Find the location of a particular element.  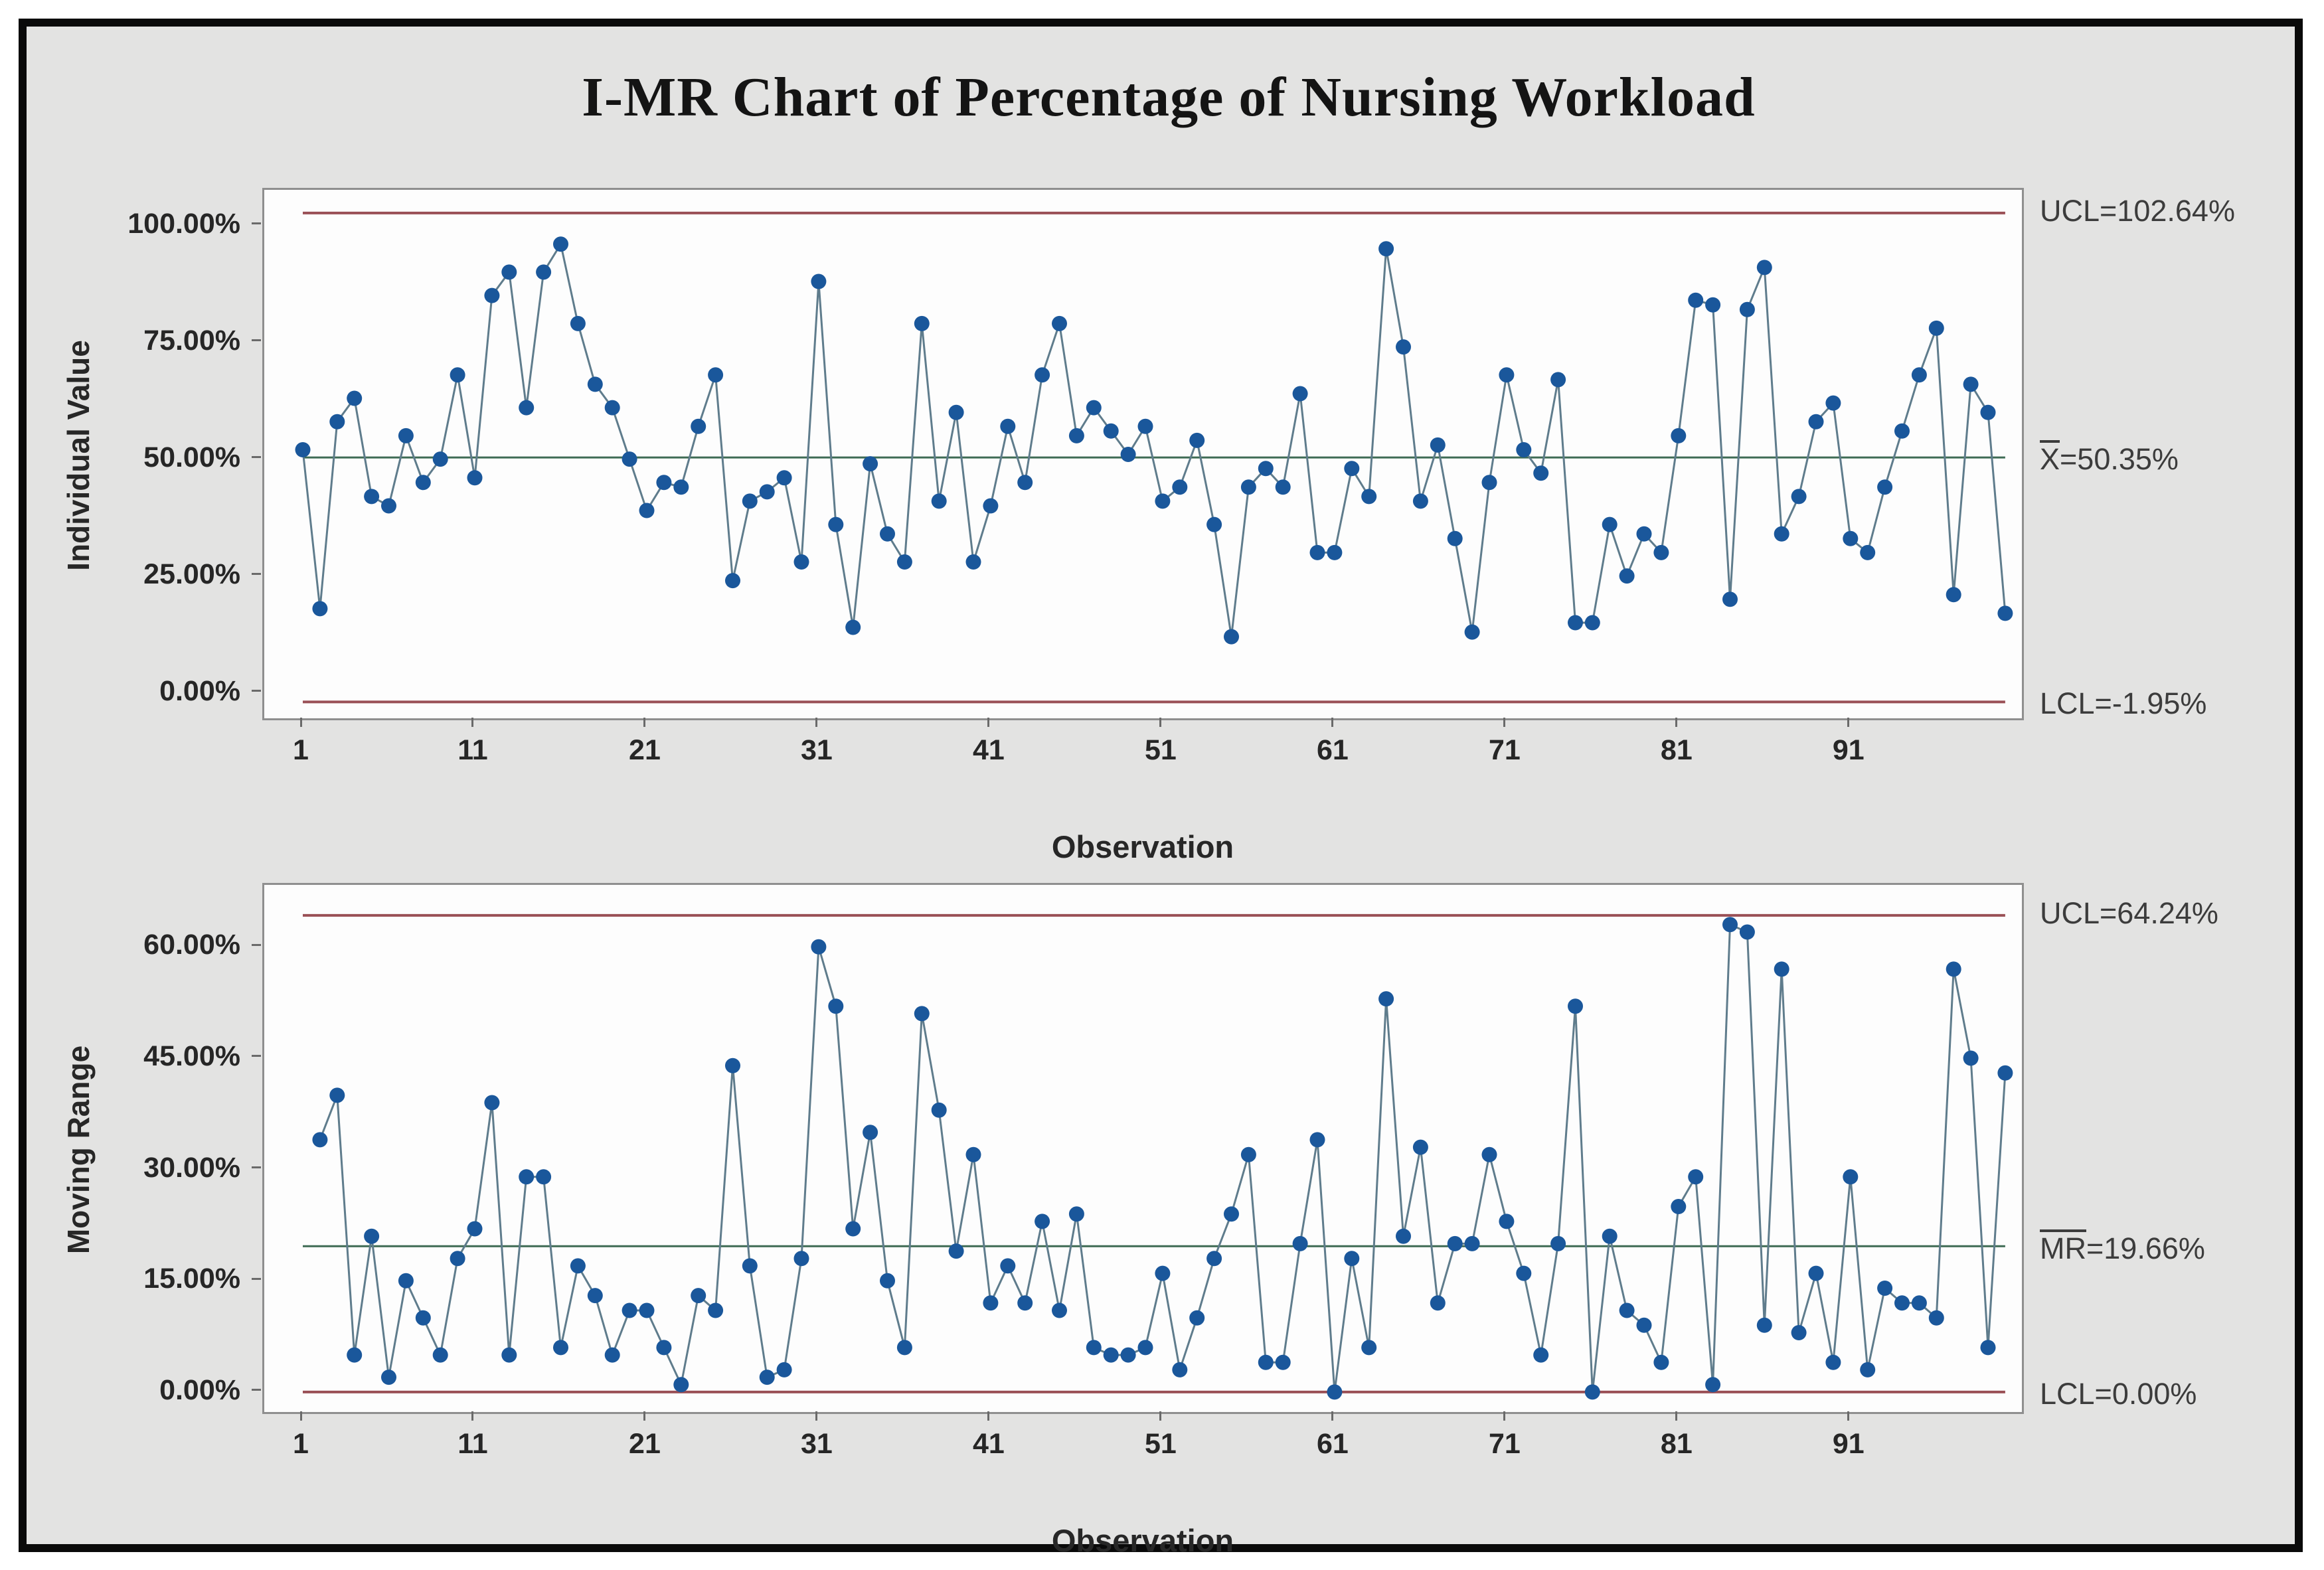

y-tick-label: 30.00% is located at coordinates (192, 1167).